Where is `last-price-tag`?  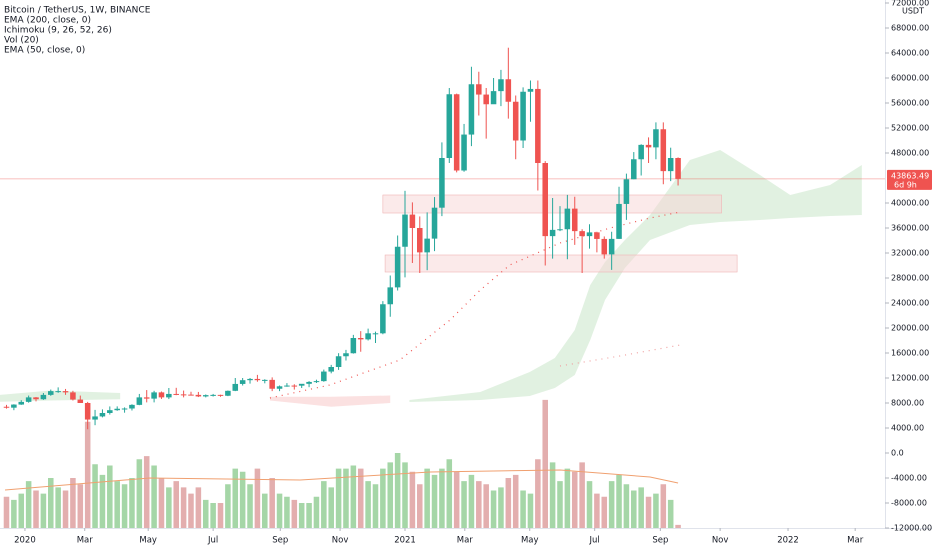 last-price-tag is located at coordinates (909, 179).